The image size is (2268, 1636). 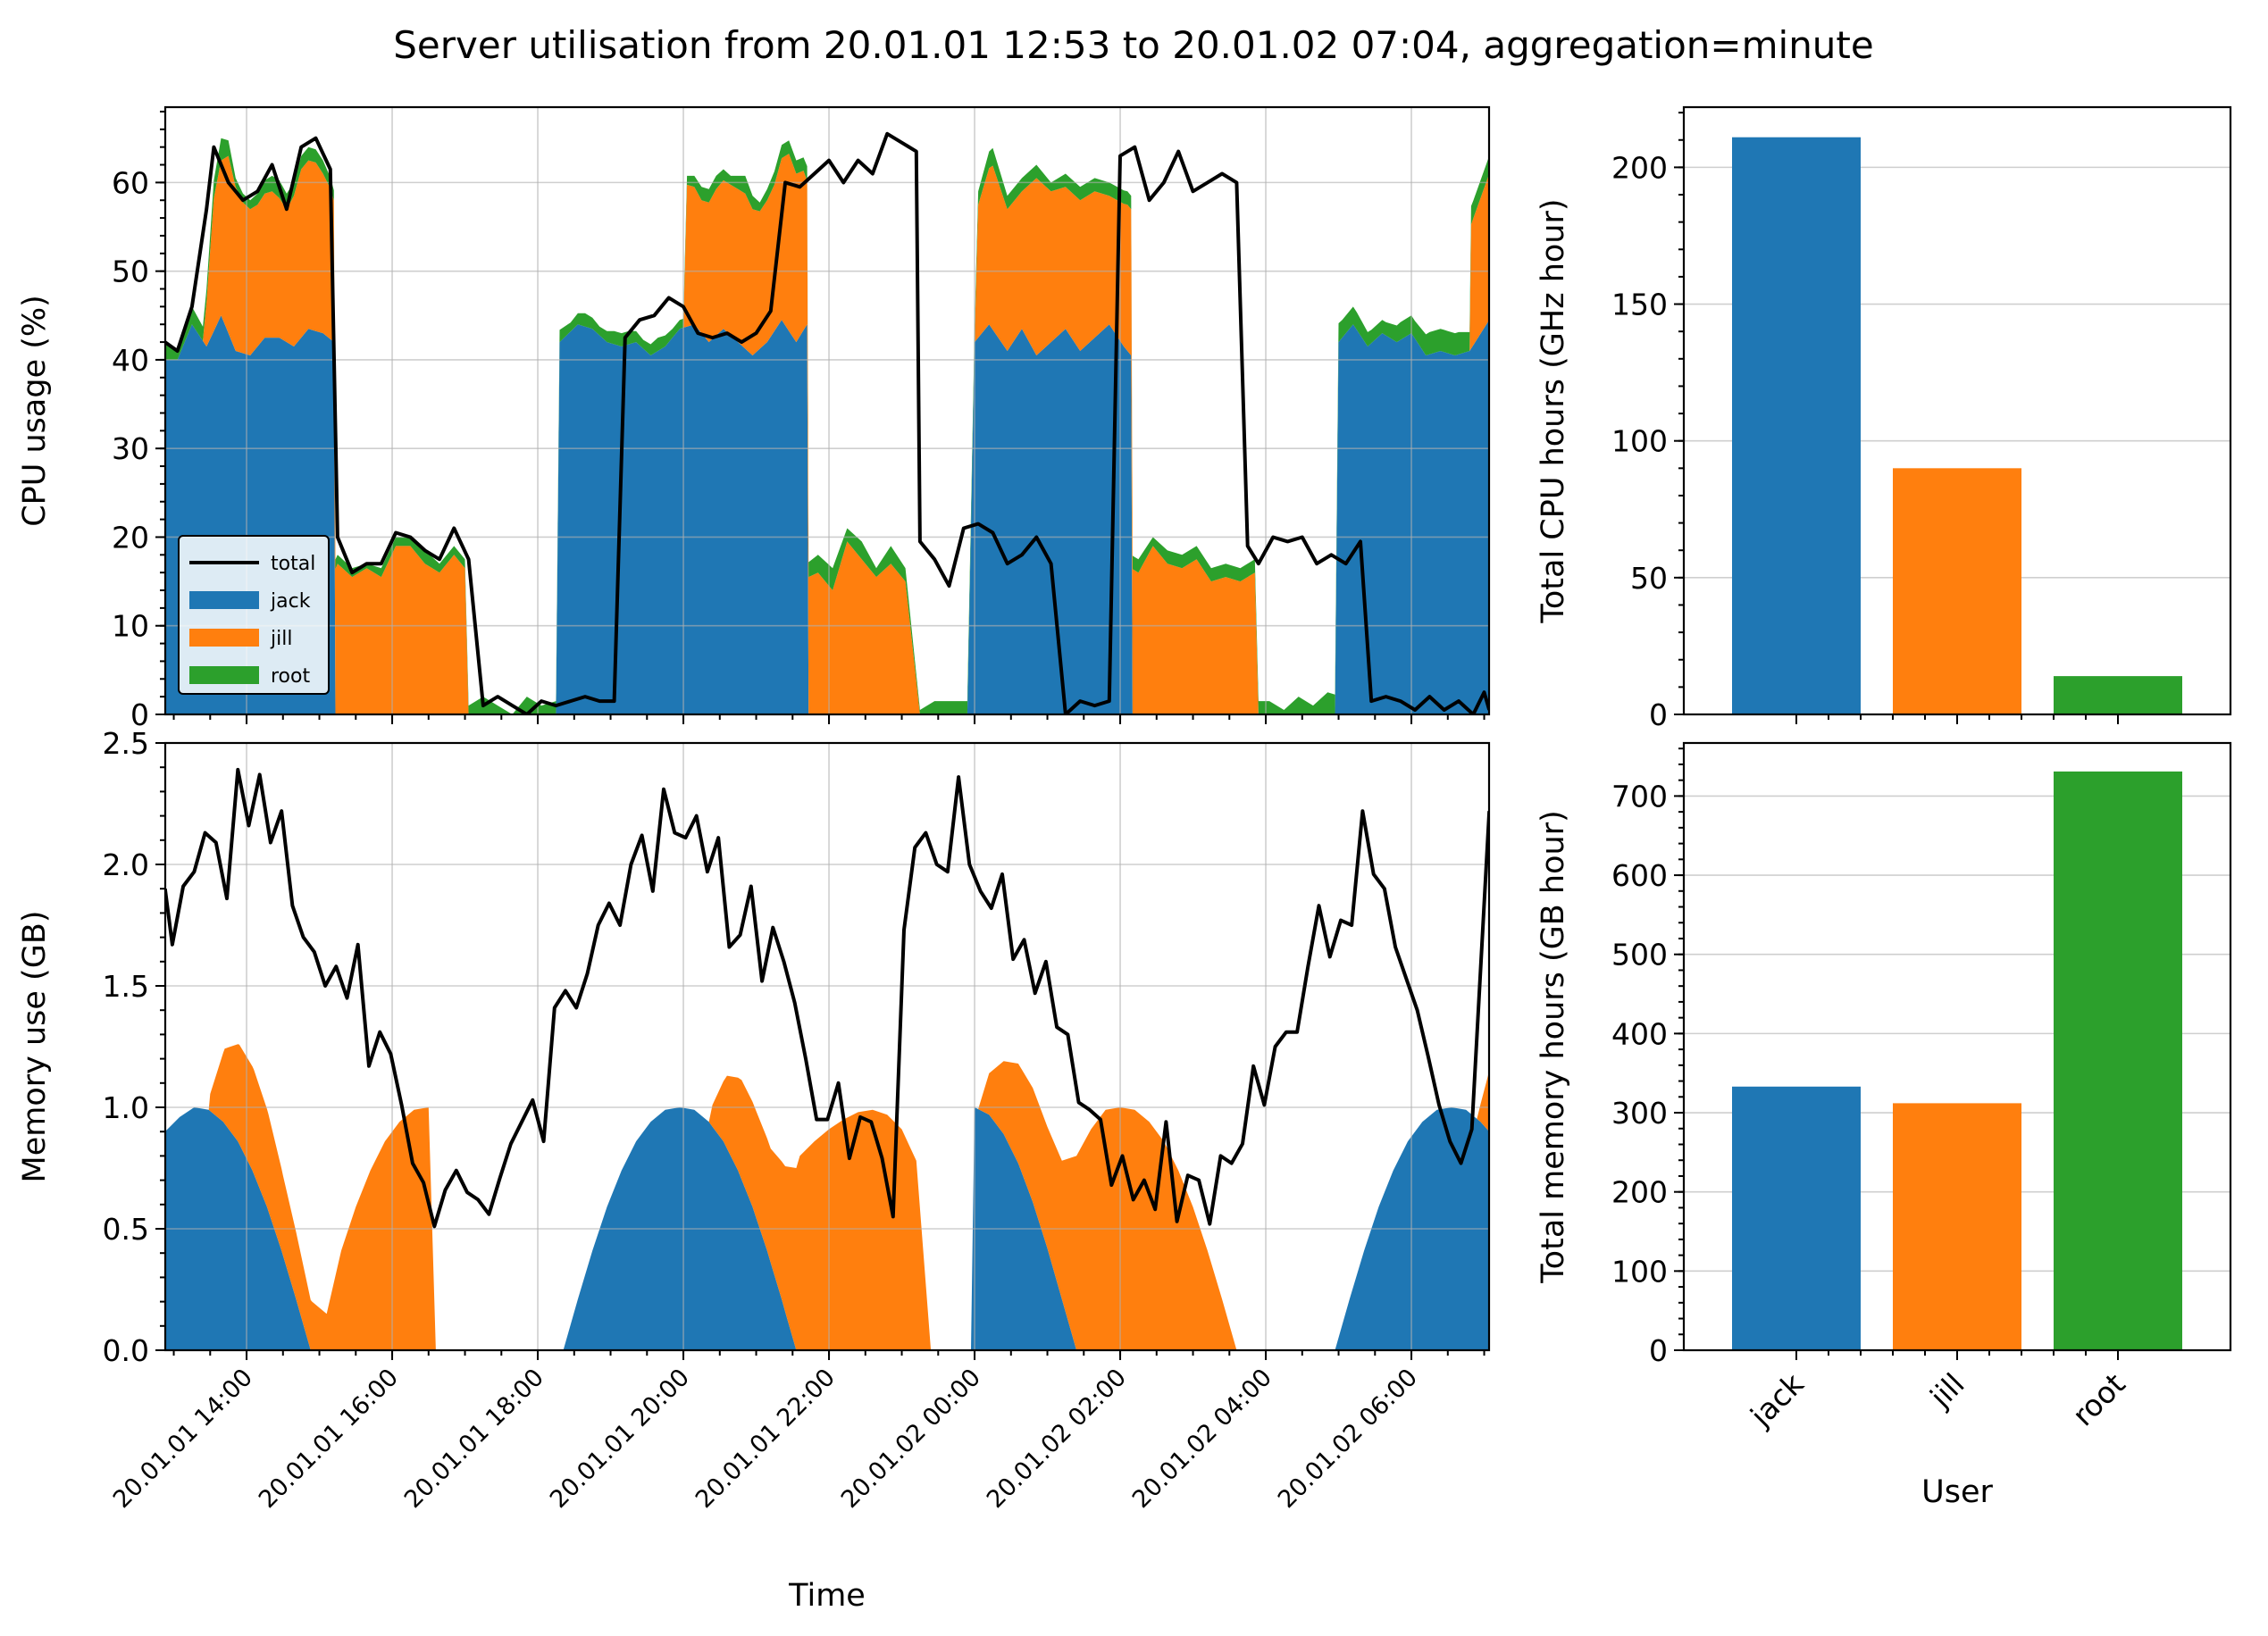 What do you see at coordinates (1639, 305) in the screenshot?
I see `y-tick-label: 150` at bounding box center [1639, 305].